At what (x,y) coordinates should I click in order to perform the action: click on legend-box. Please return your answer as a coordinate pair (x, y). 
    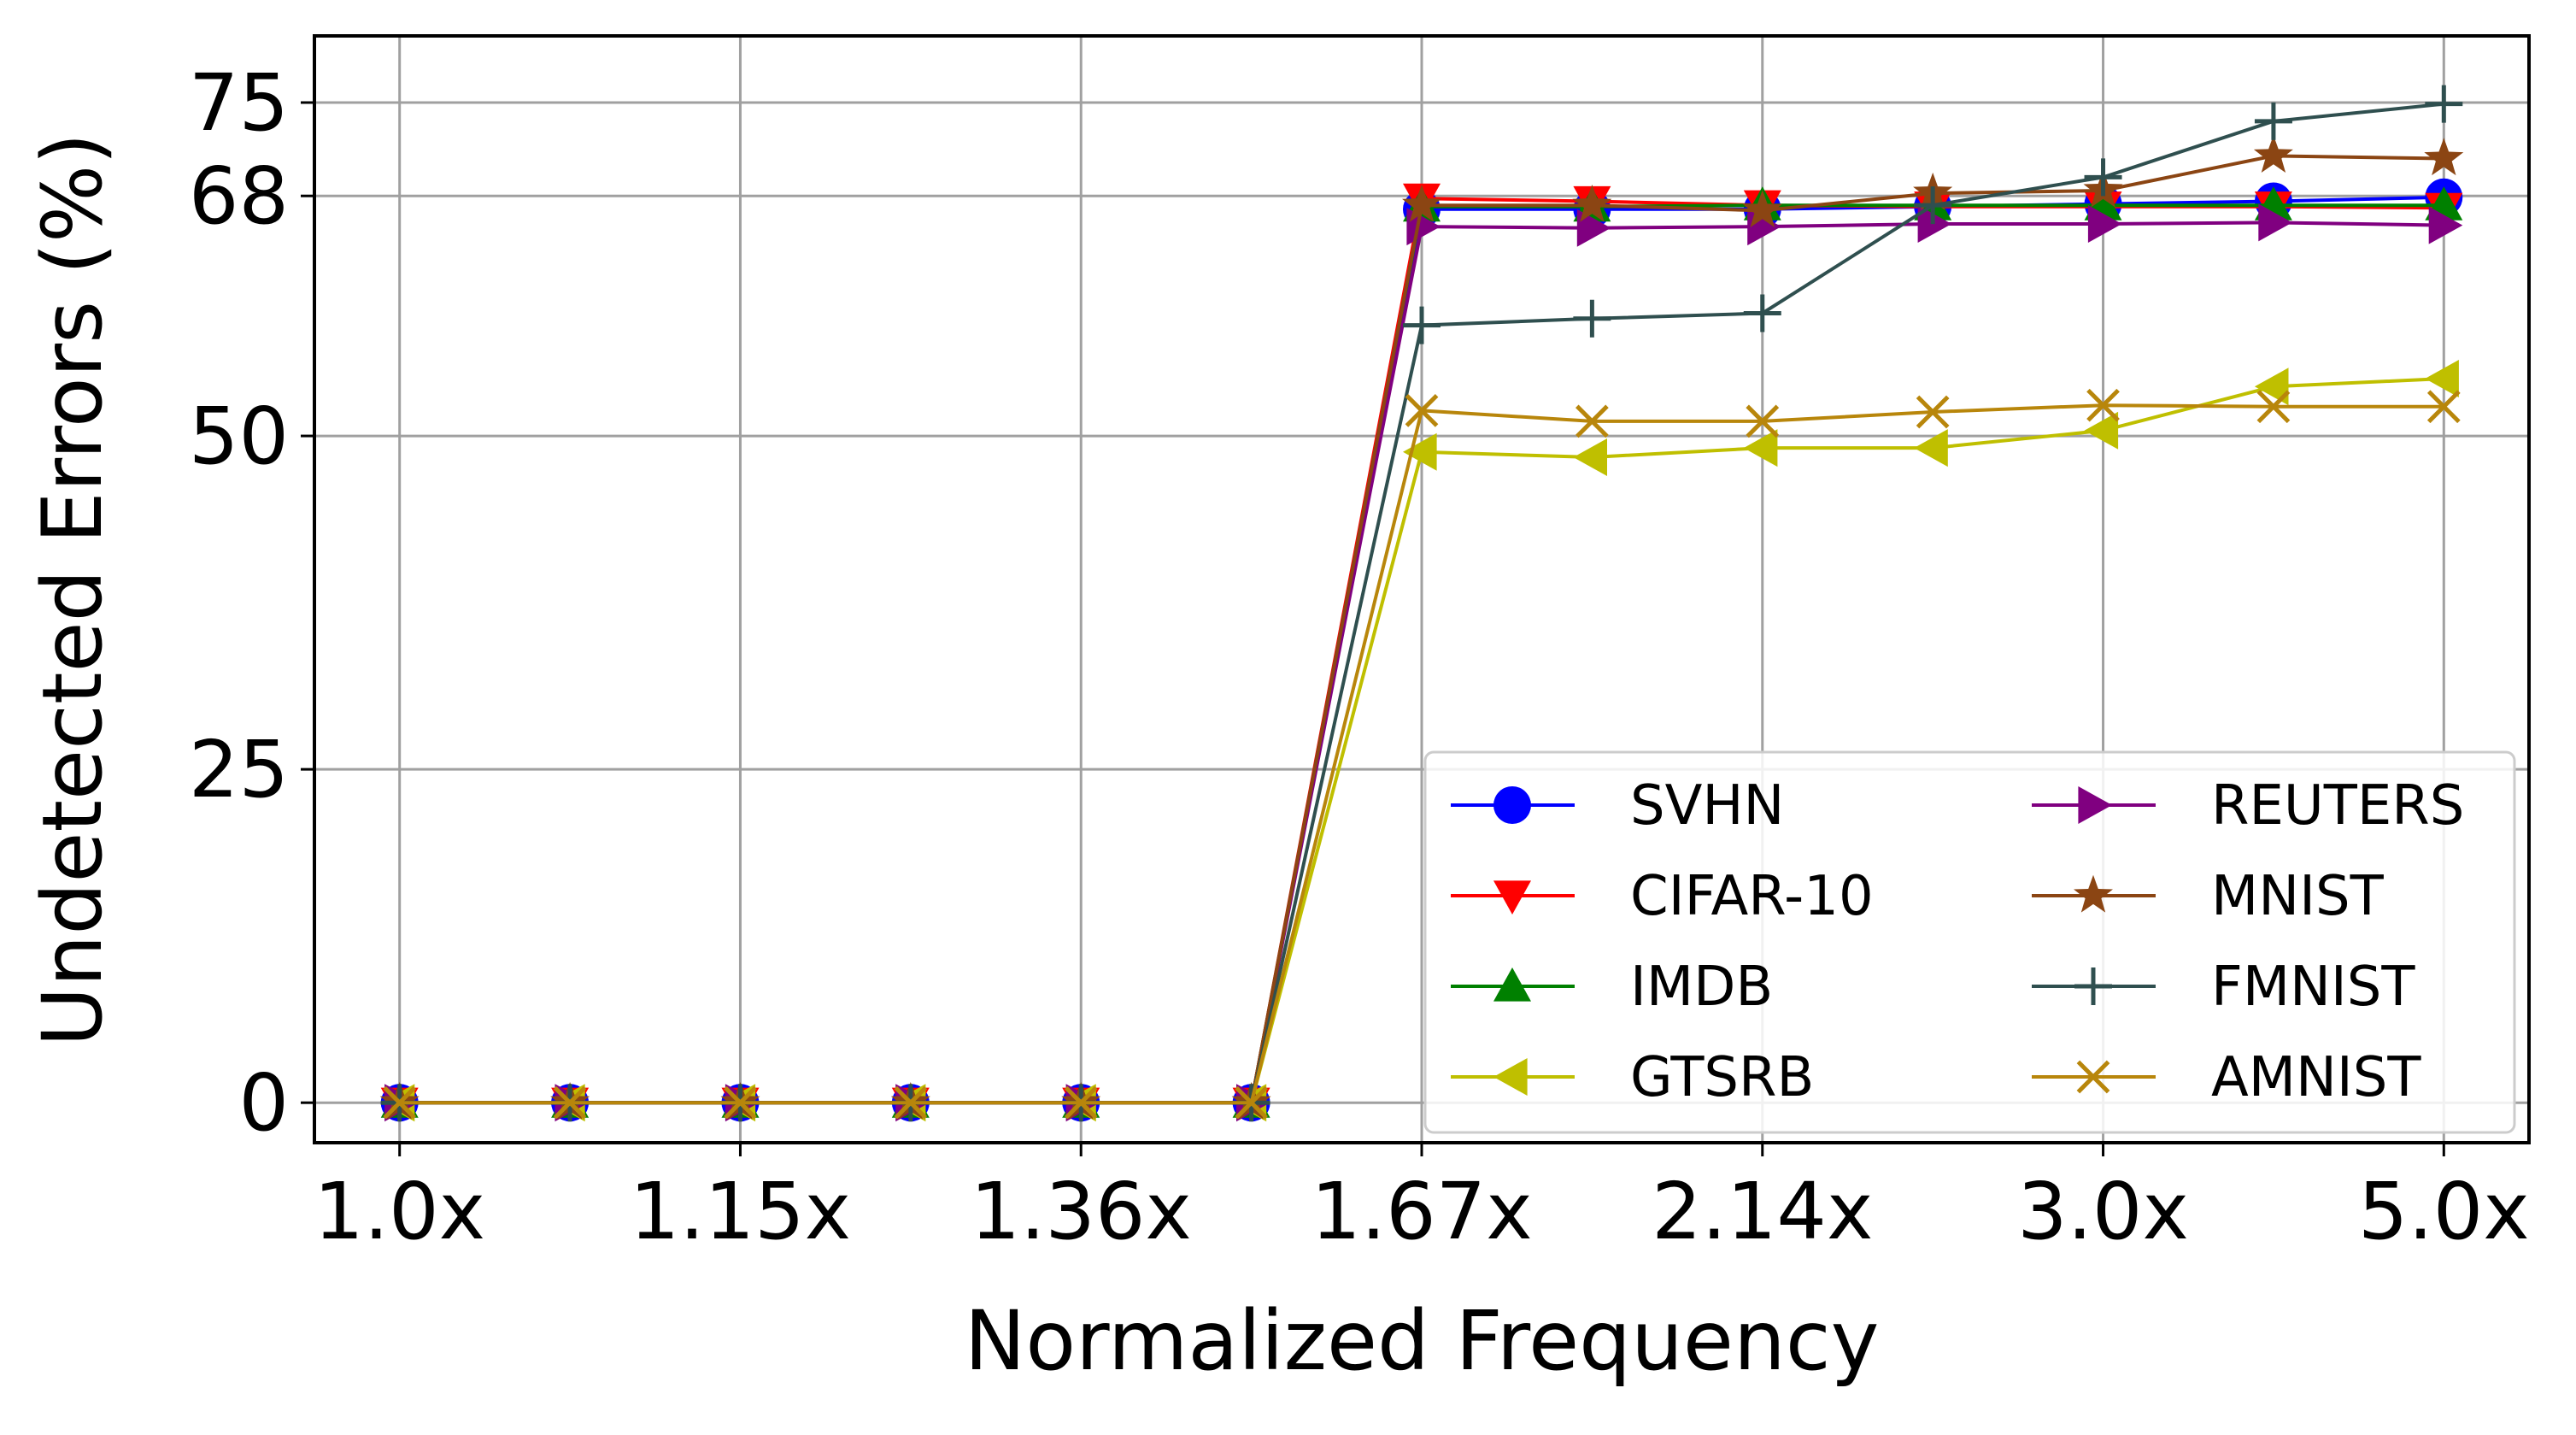
    Looking at the image, I should click on (1969, 942).